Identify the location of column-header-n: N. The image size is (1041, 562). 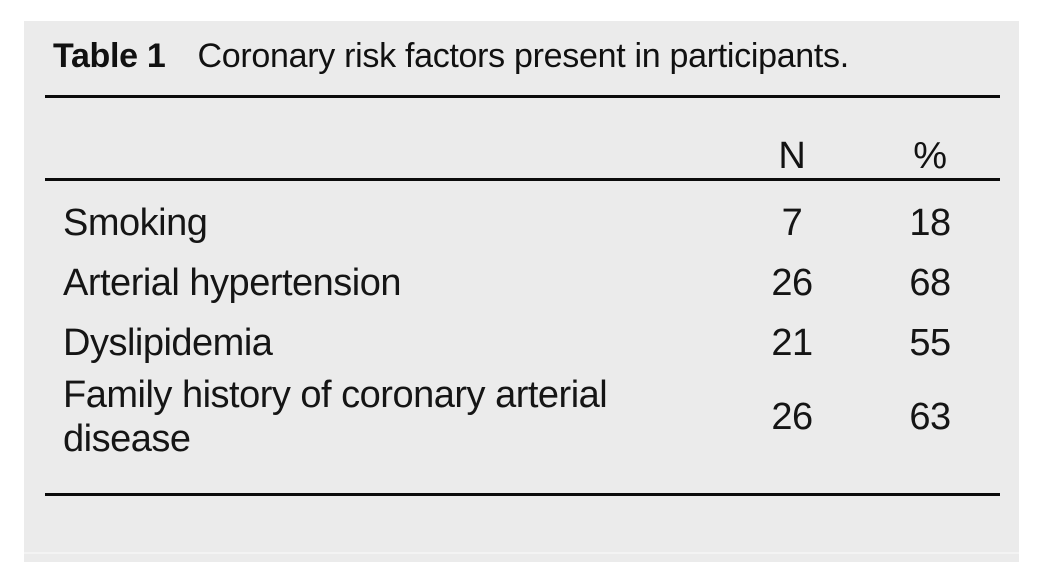
(792, 156).